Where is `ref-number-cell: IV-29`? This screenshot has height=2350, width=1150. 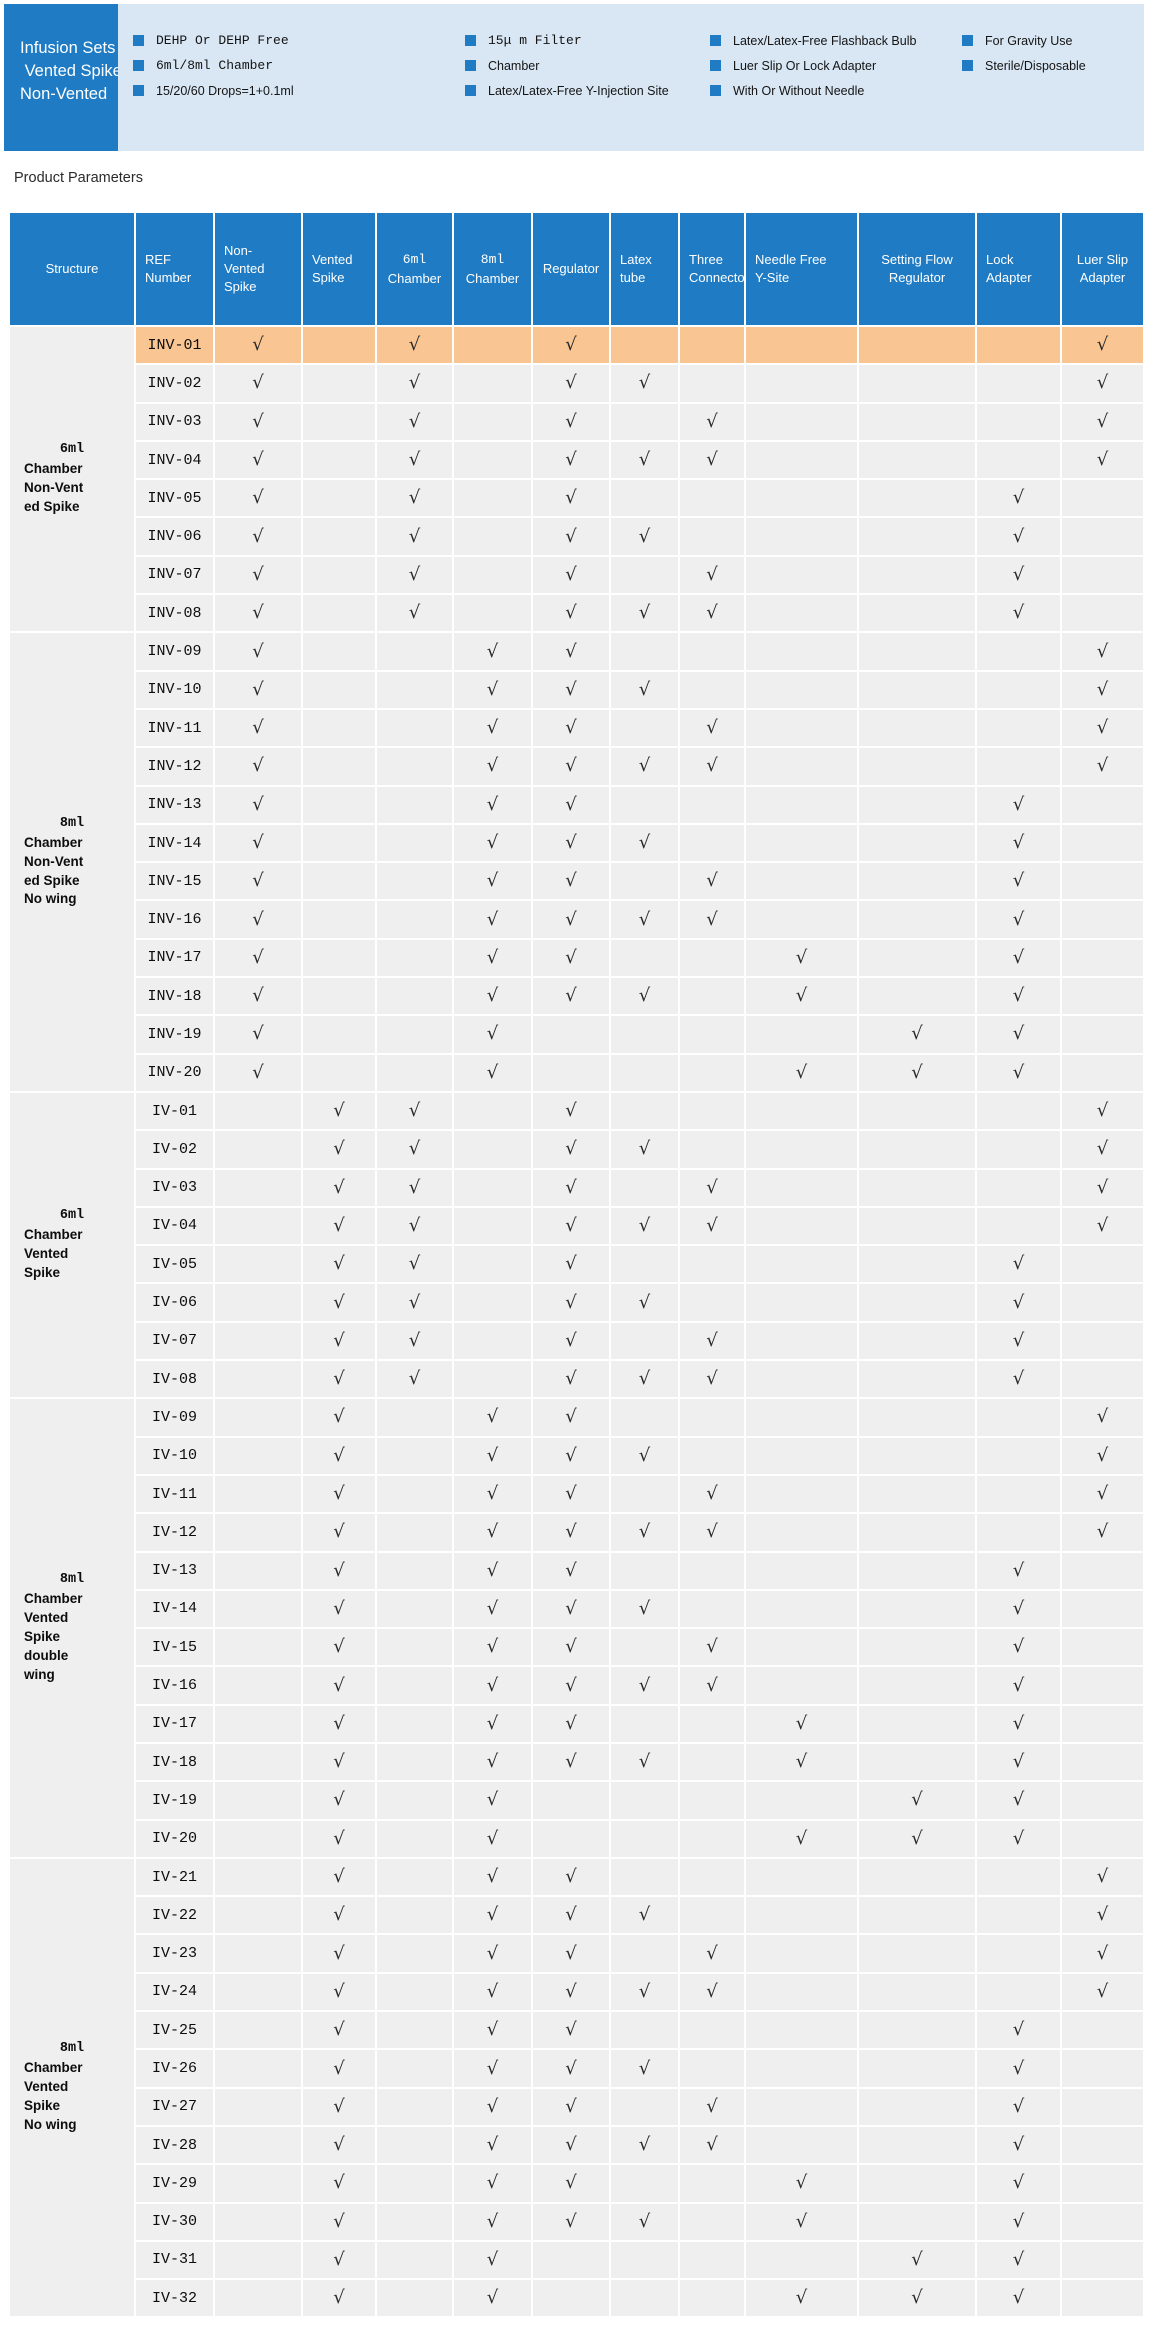
ref-number-cell: IV-29 is located at coordinates (174, 2183).